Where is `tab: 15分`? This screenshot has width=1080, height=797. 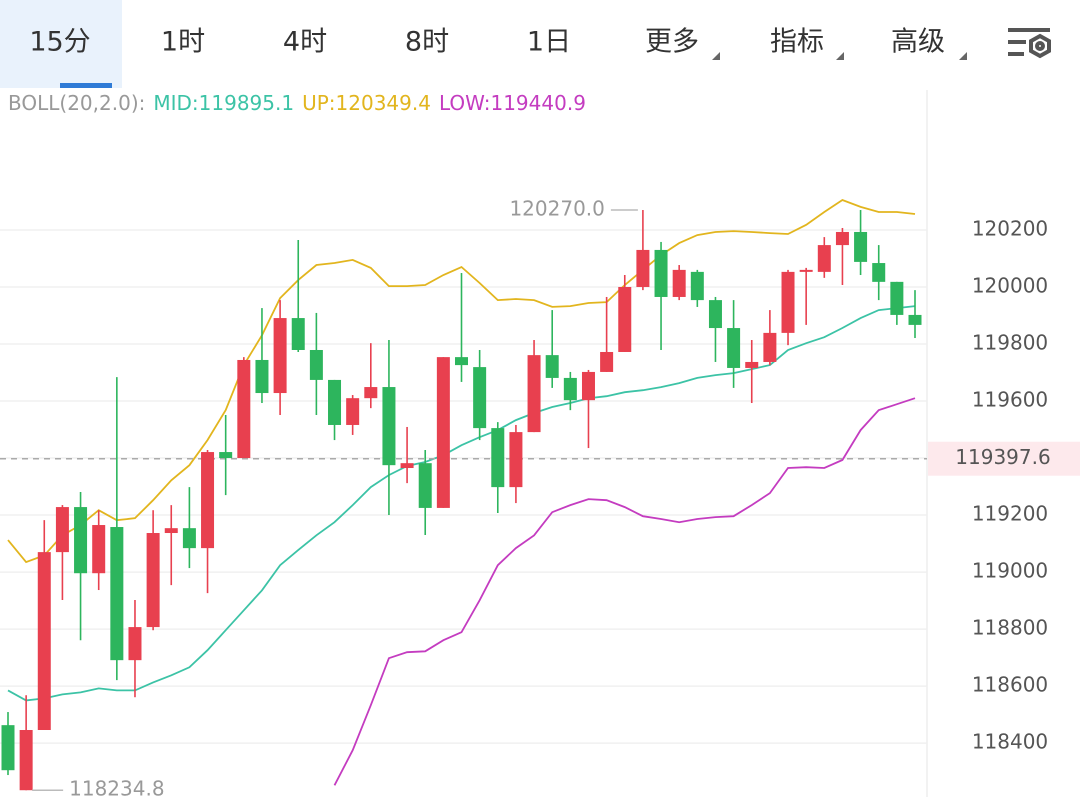
tab: 15分 is located at coordinates (59, 42).